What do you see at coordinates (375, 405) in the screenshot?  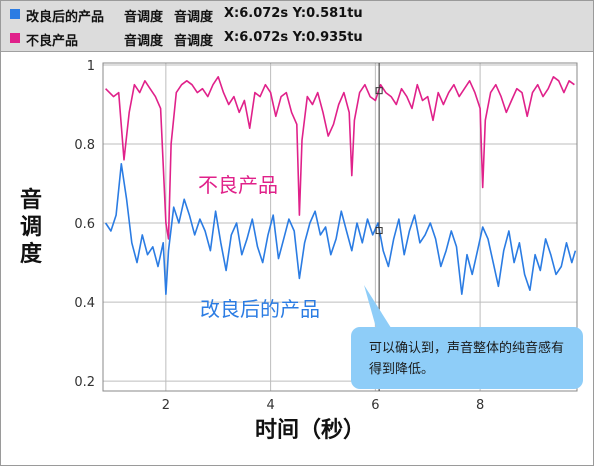 I see `x-tick-label: 6` at bounding box center [375, 405].